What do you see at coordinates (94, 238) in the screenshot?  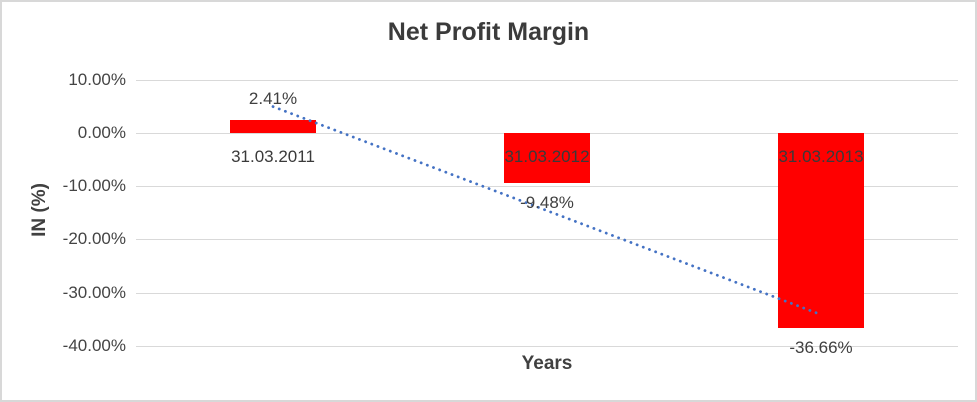 I see `y-axis-tick-label: -20.00%` at bounding box center [94, 238].